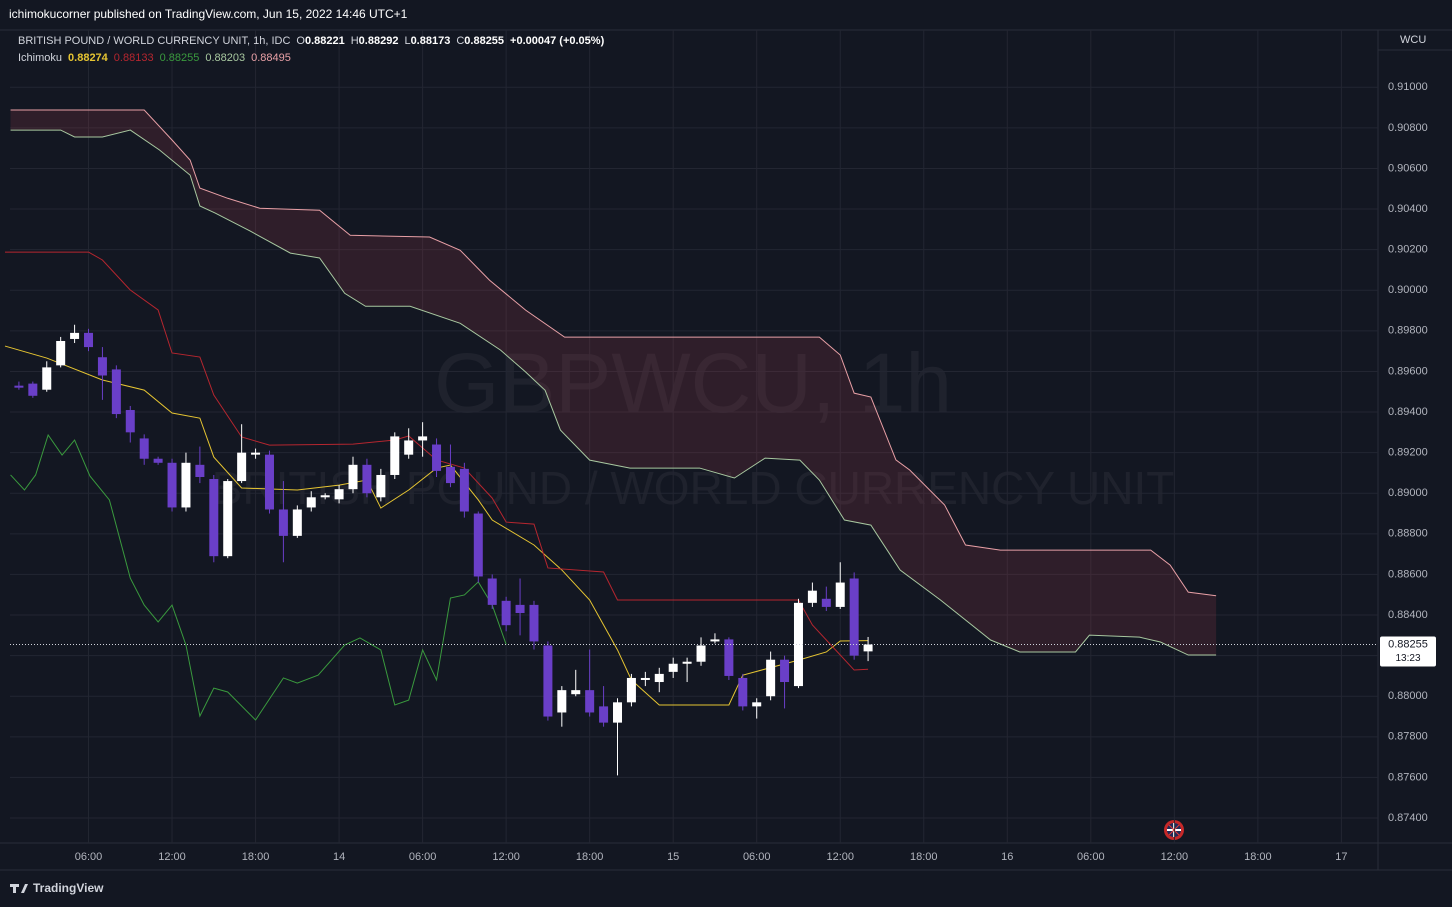  I want to click on y-tick-label: 0.88000, so click(1408, 696).